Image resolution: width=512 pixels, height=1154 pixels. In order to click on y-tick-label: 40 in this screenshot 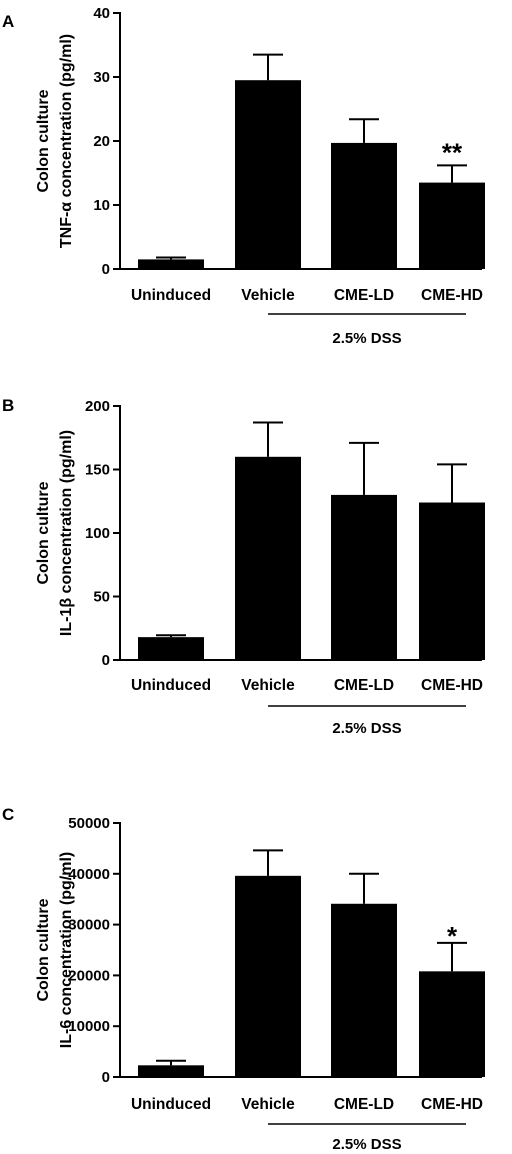, I will do `click(101, 13)`.